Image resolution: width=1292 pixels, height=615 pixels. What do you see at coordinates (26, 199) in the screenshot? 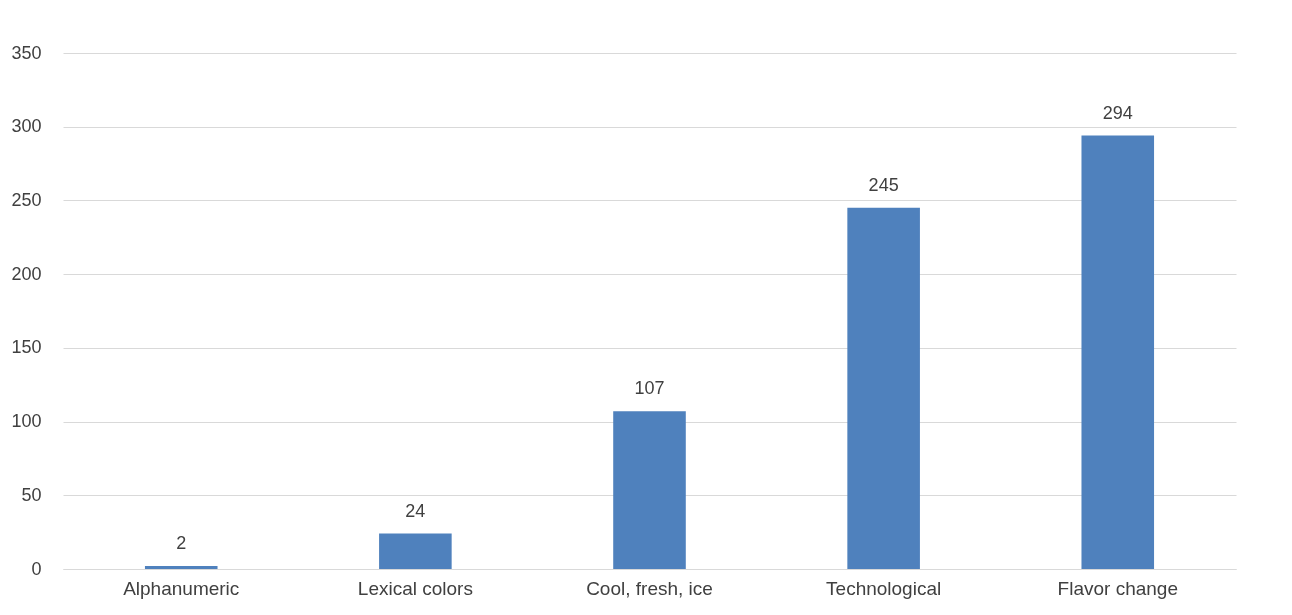
I see `y-tick-label: 250` at bounding box center [26, 199].